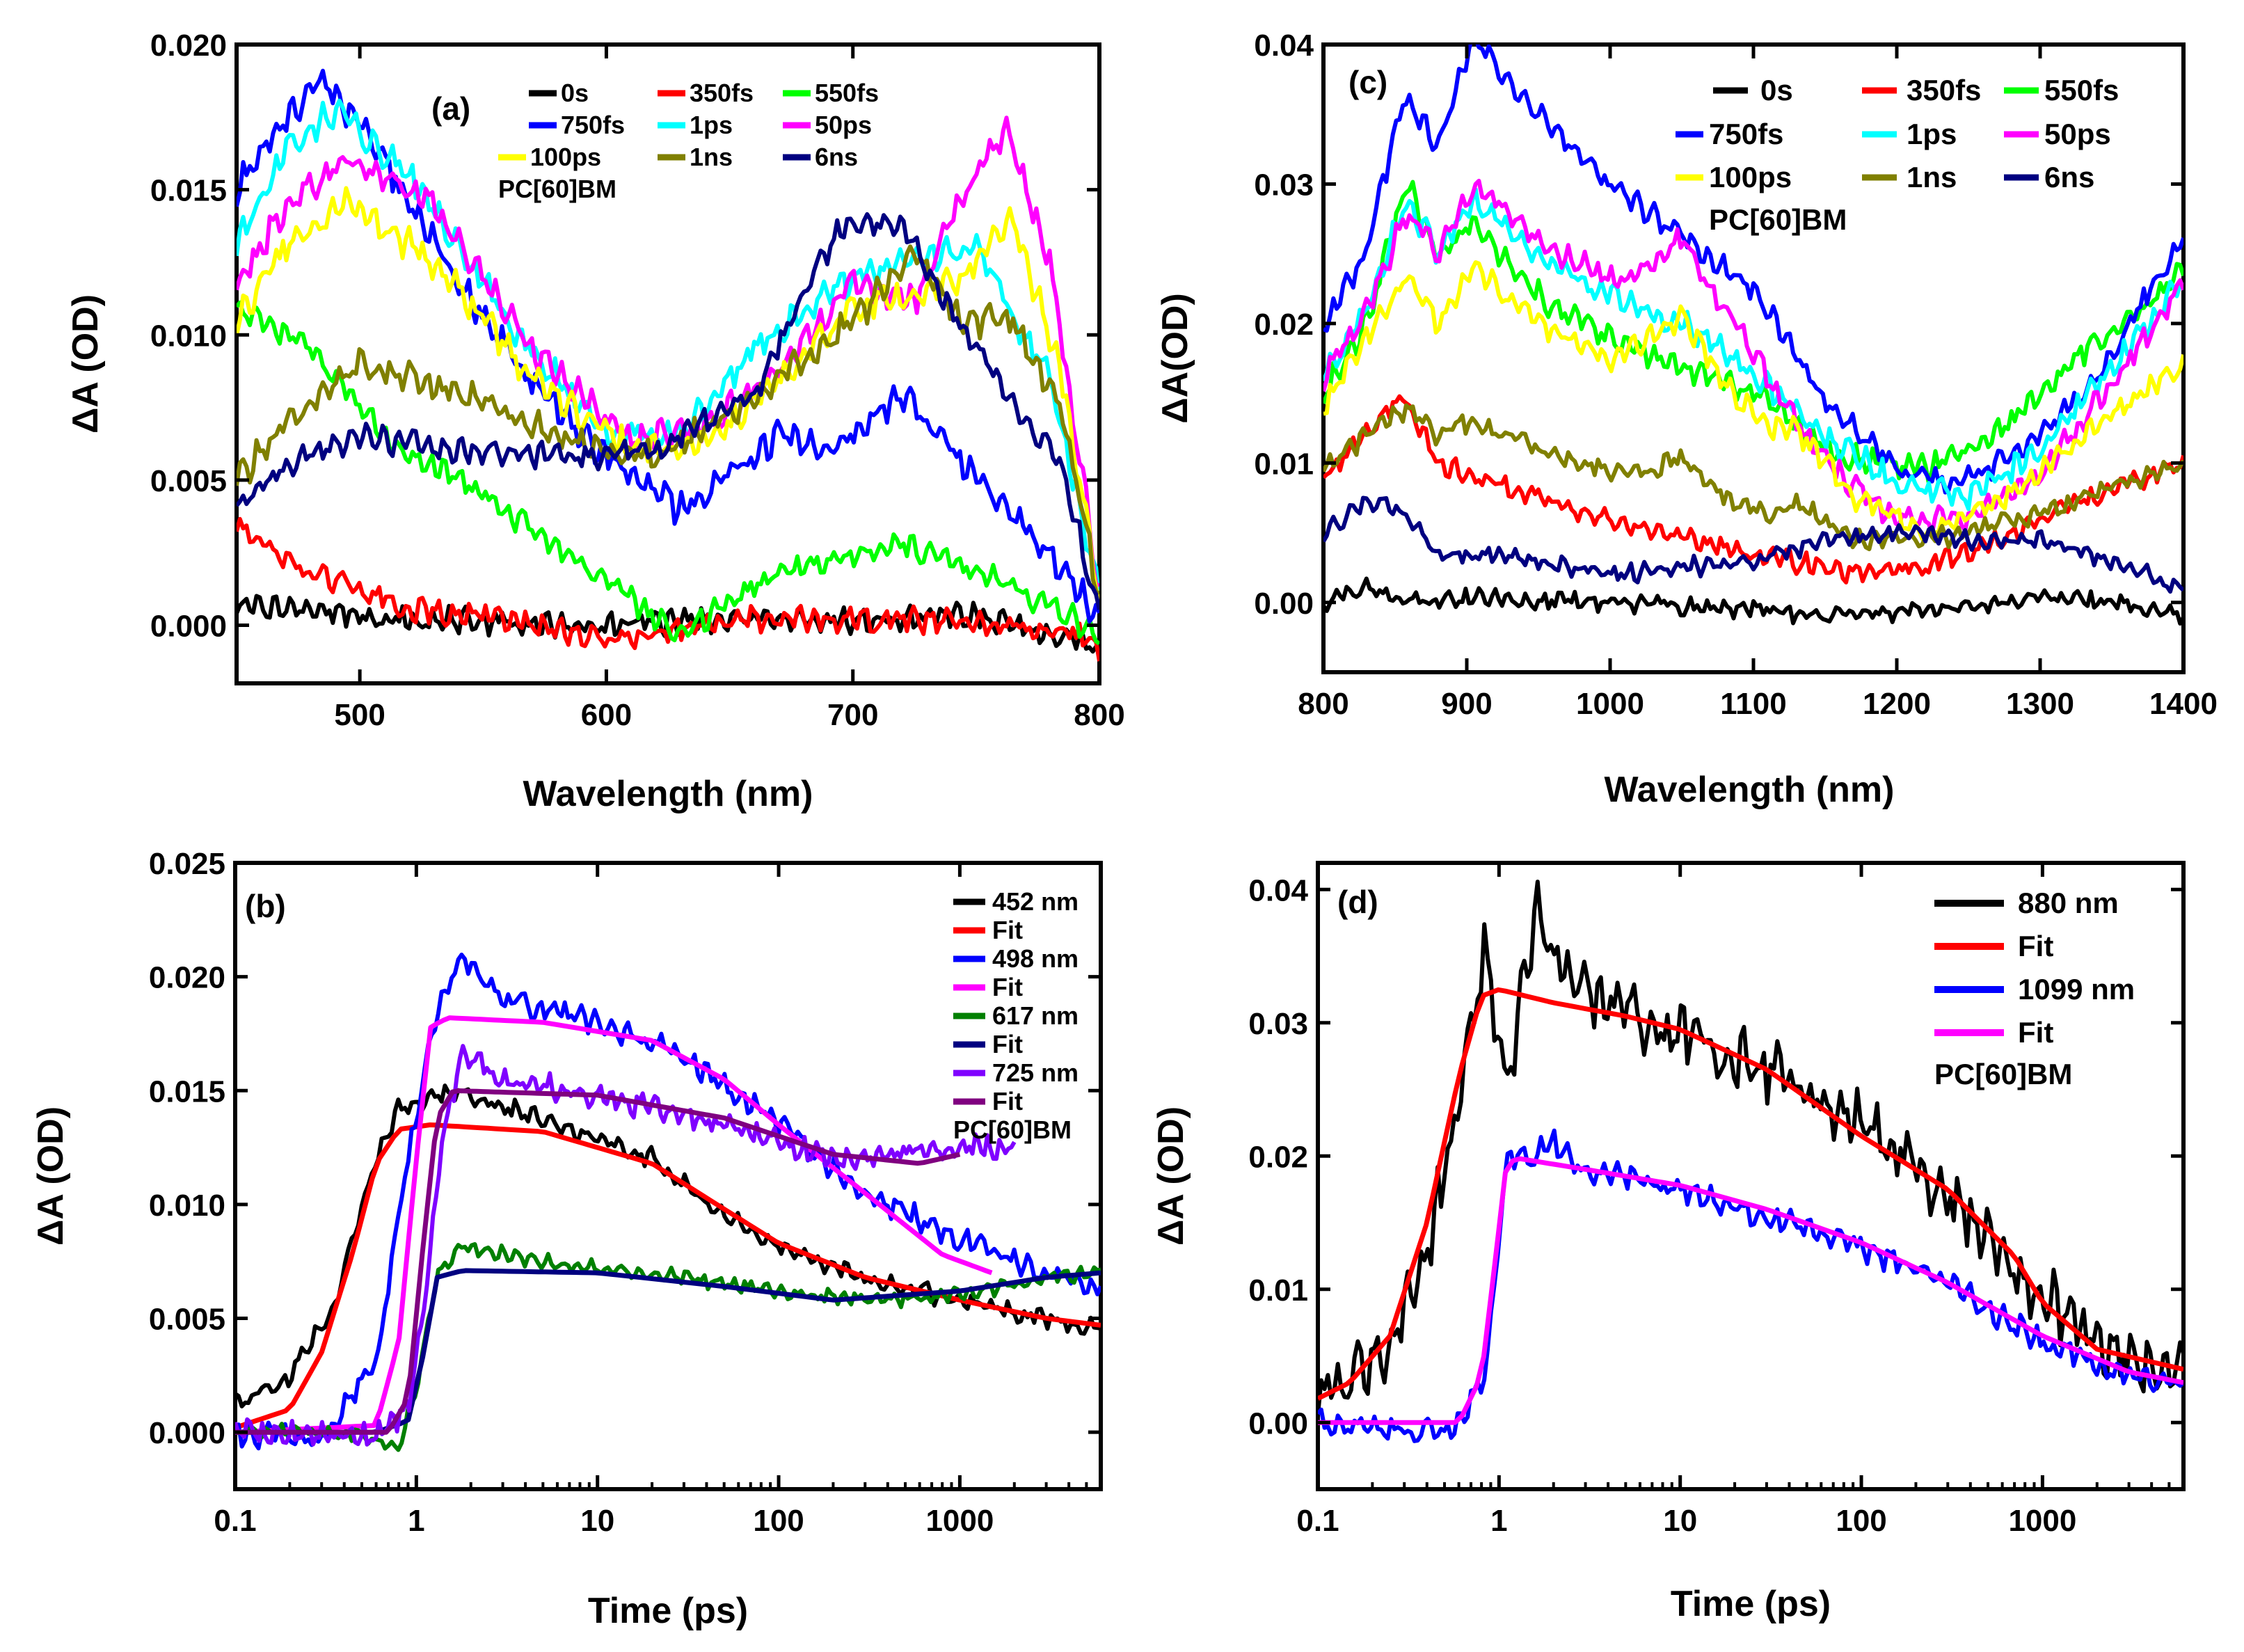  Describe the element at coordinates (1753, 333) in the screenshot. I see `panel-c-series-2-line` at that location.